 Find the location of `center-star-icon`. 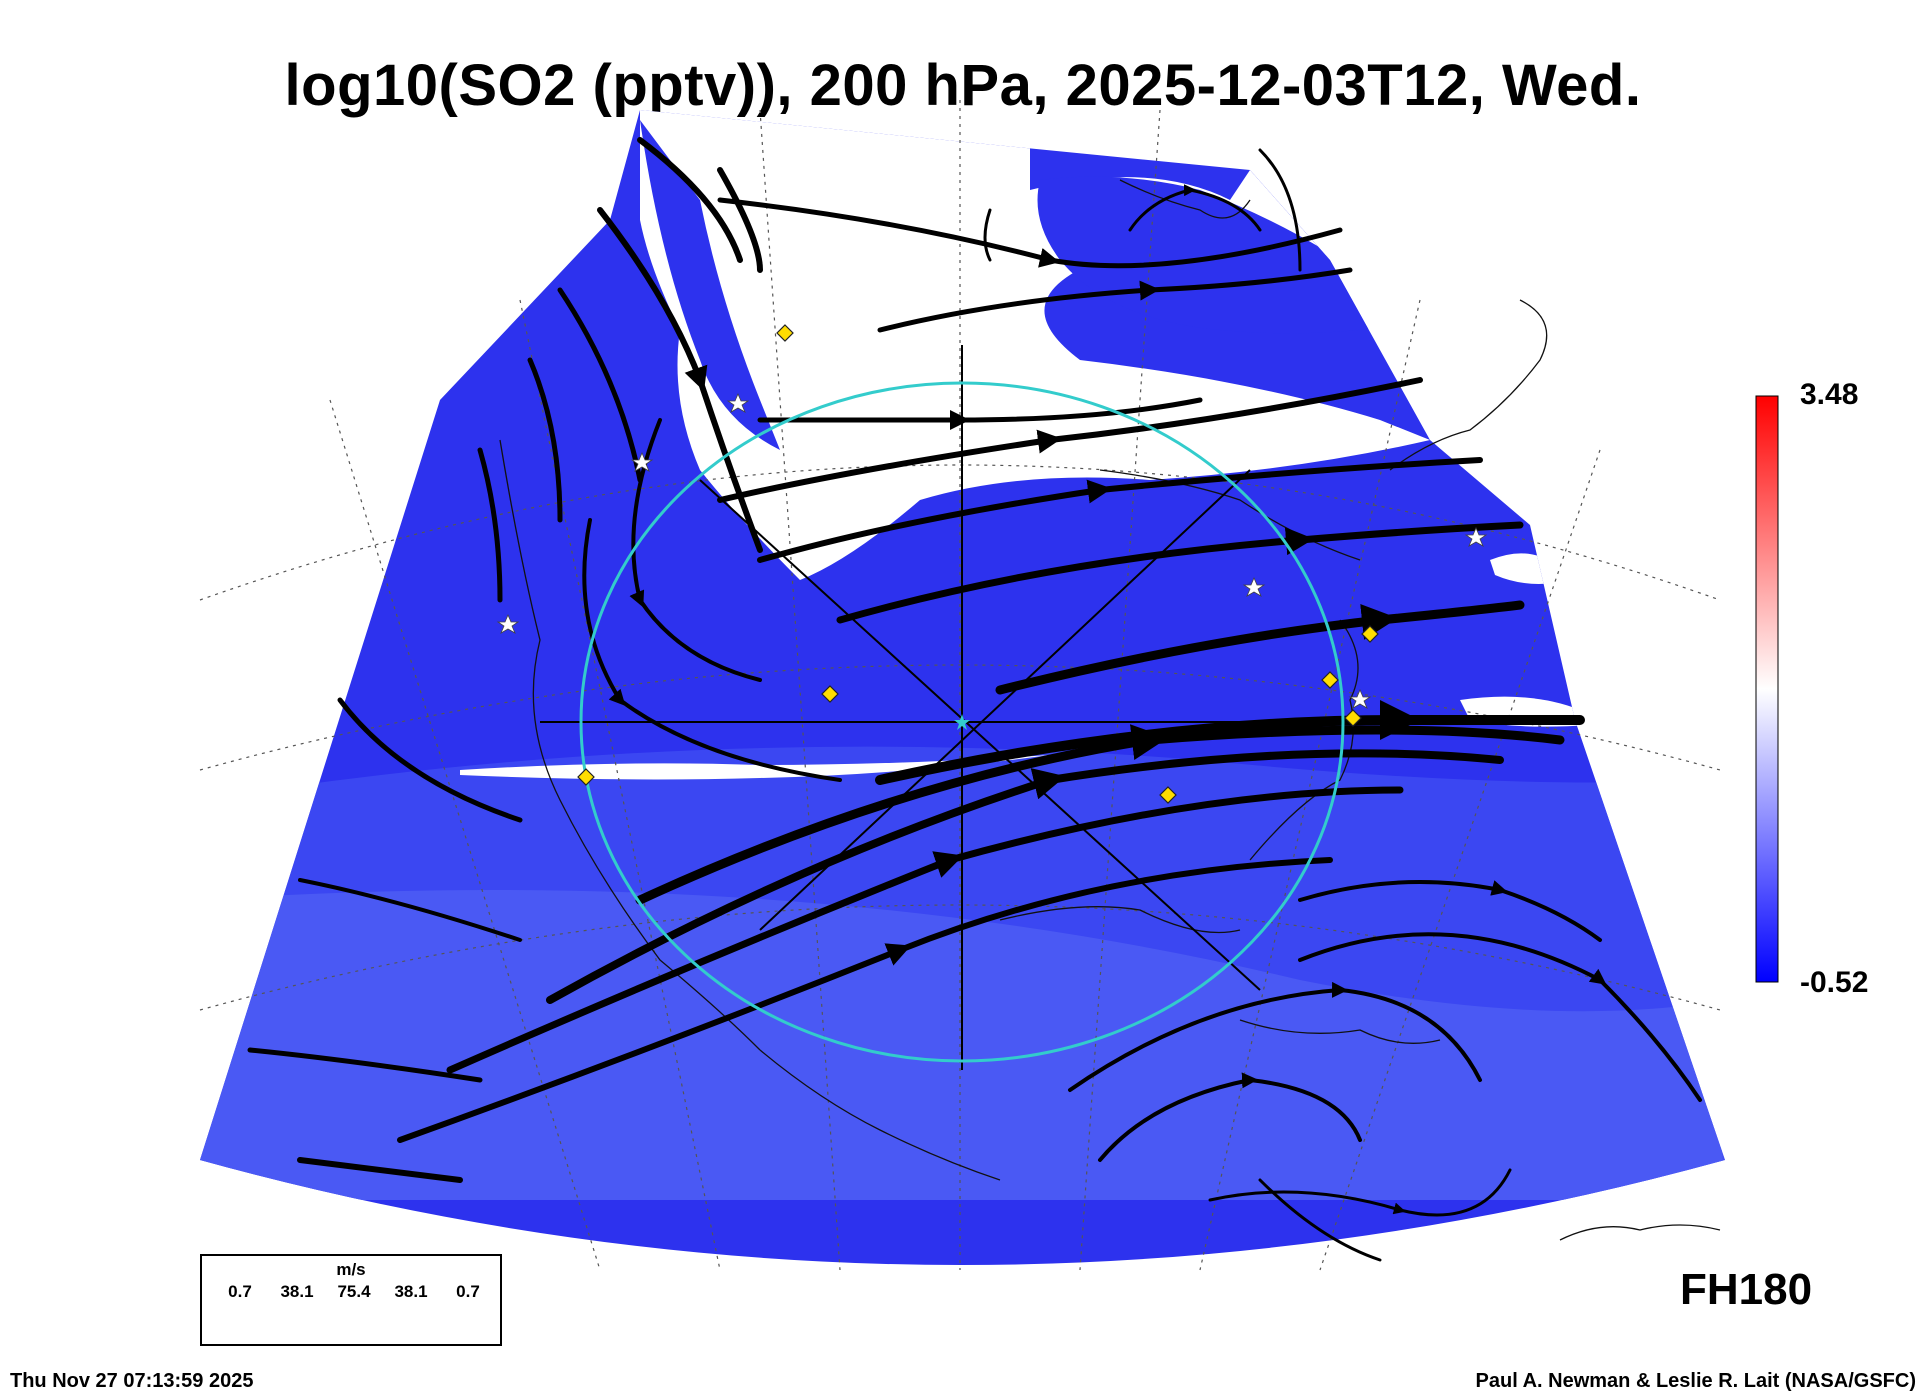

center-star-icon is located at coordinates (962, 722).